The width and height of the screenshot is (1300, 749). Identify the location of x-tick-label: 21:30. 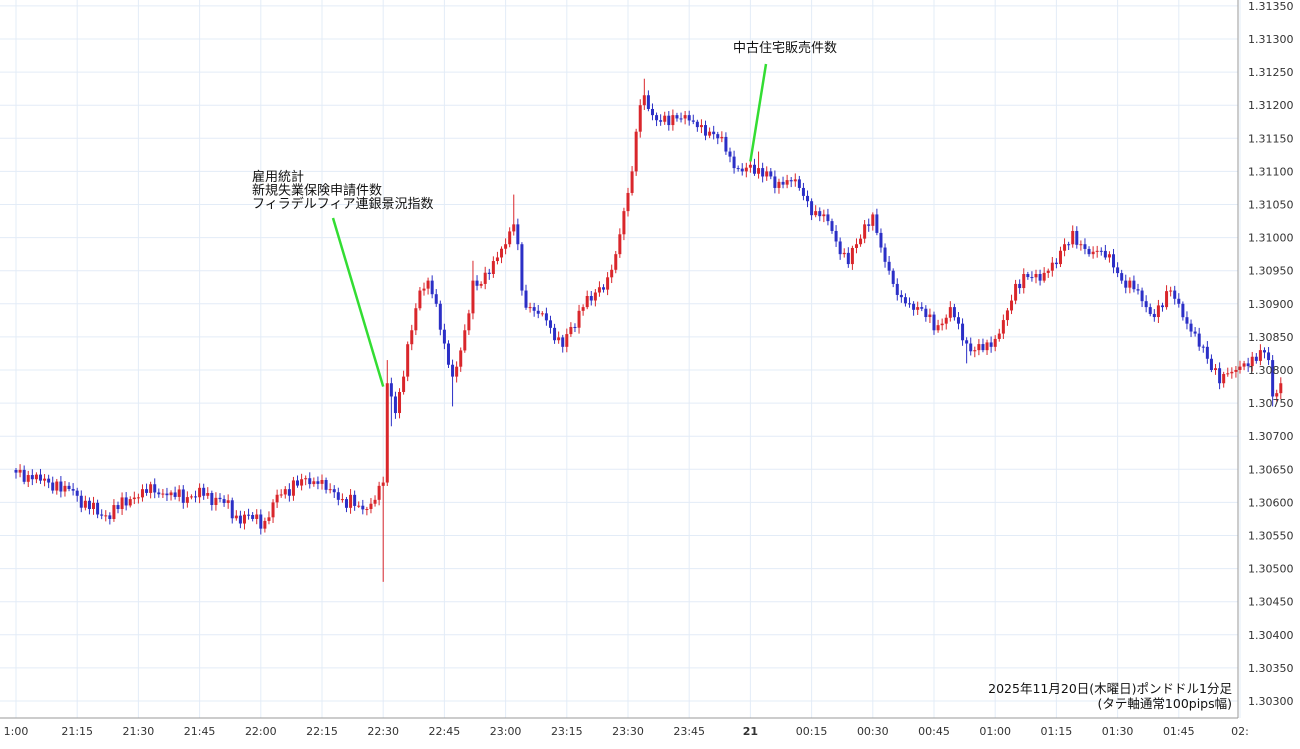
(139, 731).